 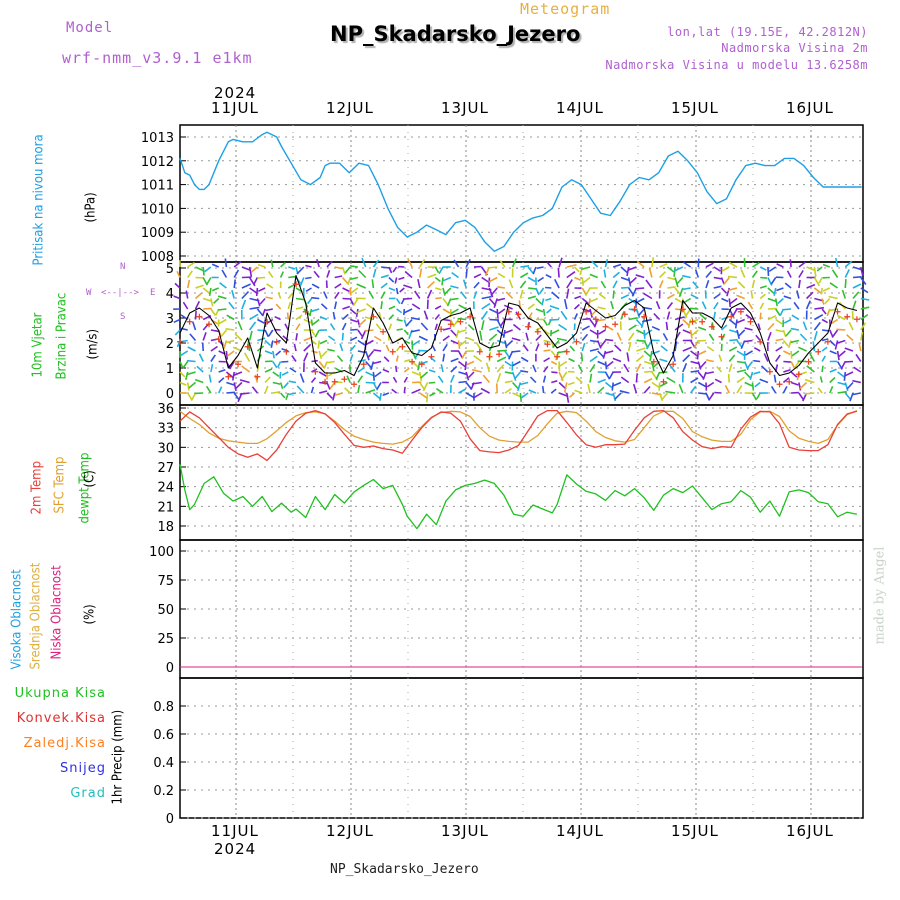 I want to click on y-tick-label: 50, so click(x=165, y=610).